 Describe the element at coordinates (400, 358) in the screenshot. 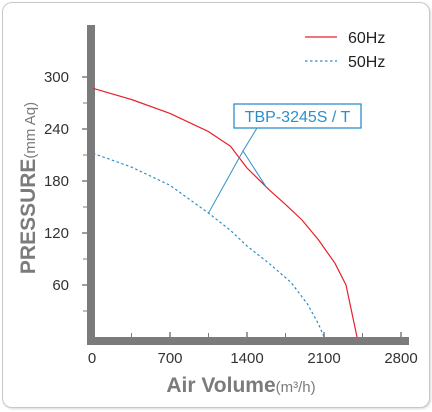

I see `x-tick-label: 2800` at that location.